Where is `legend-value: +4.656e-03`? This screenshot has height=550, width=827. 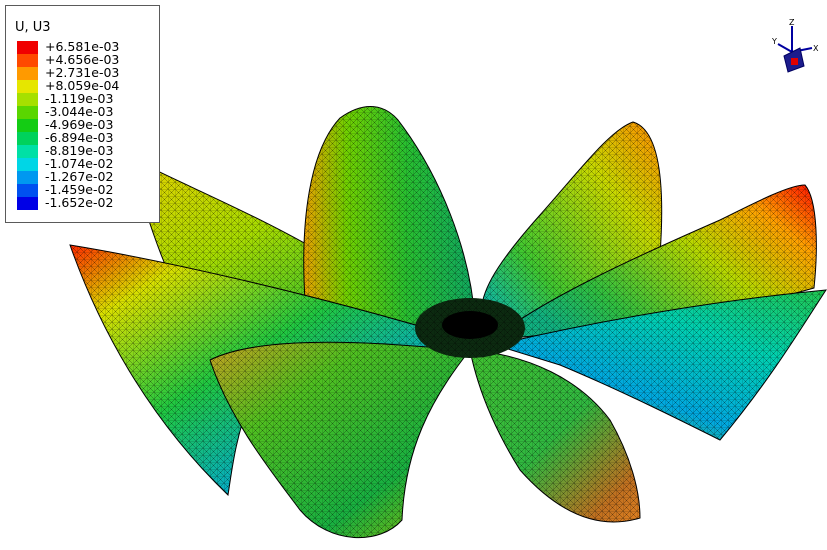
legend-value: +4.656e-03 is located at coordinates (82, 59).